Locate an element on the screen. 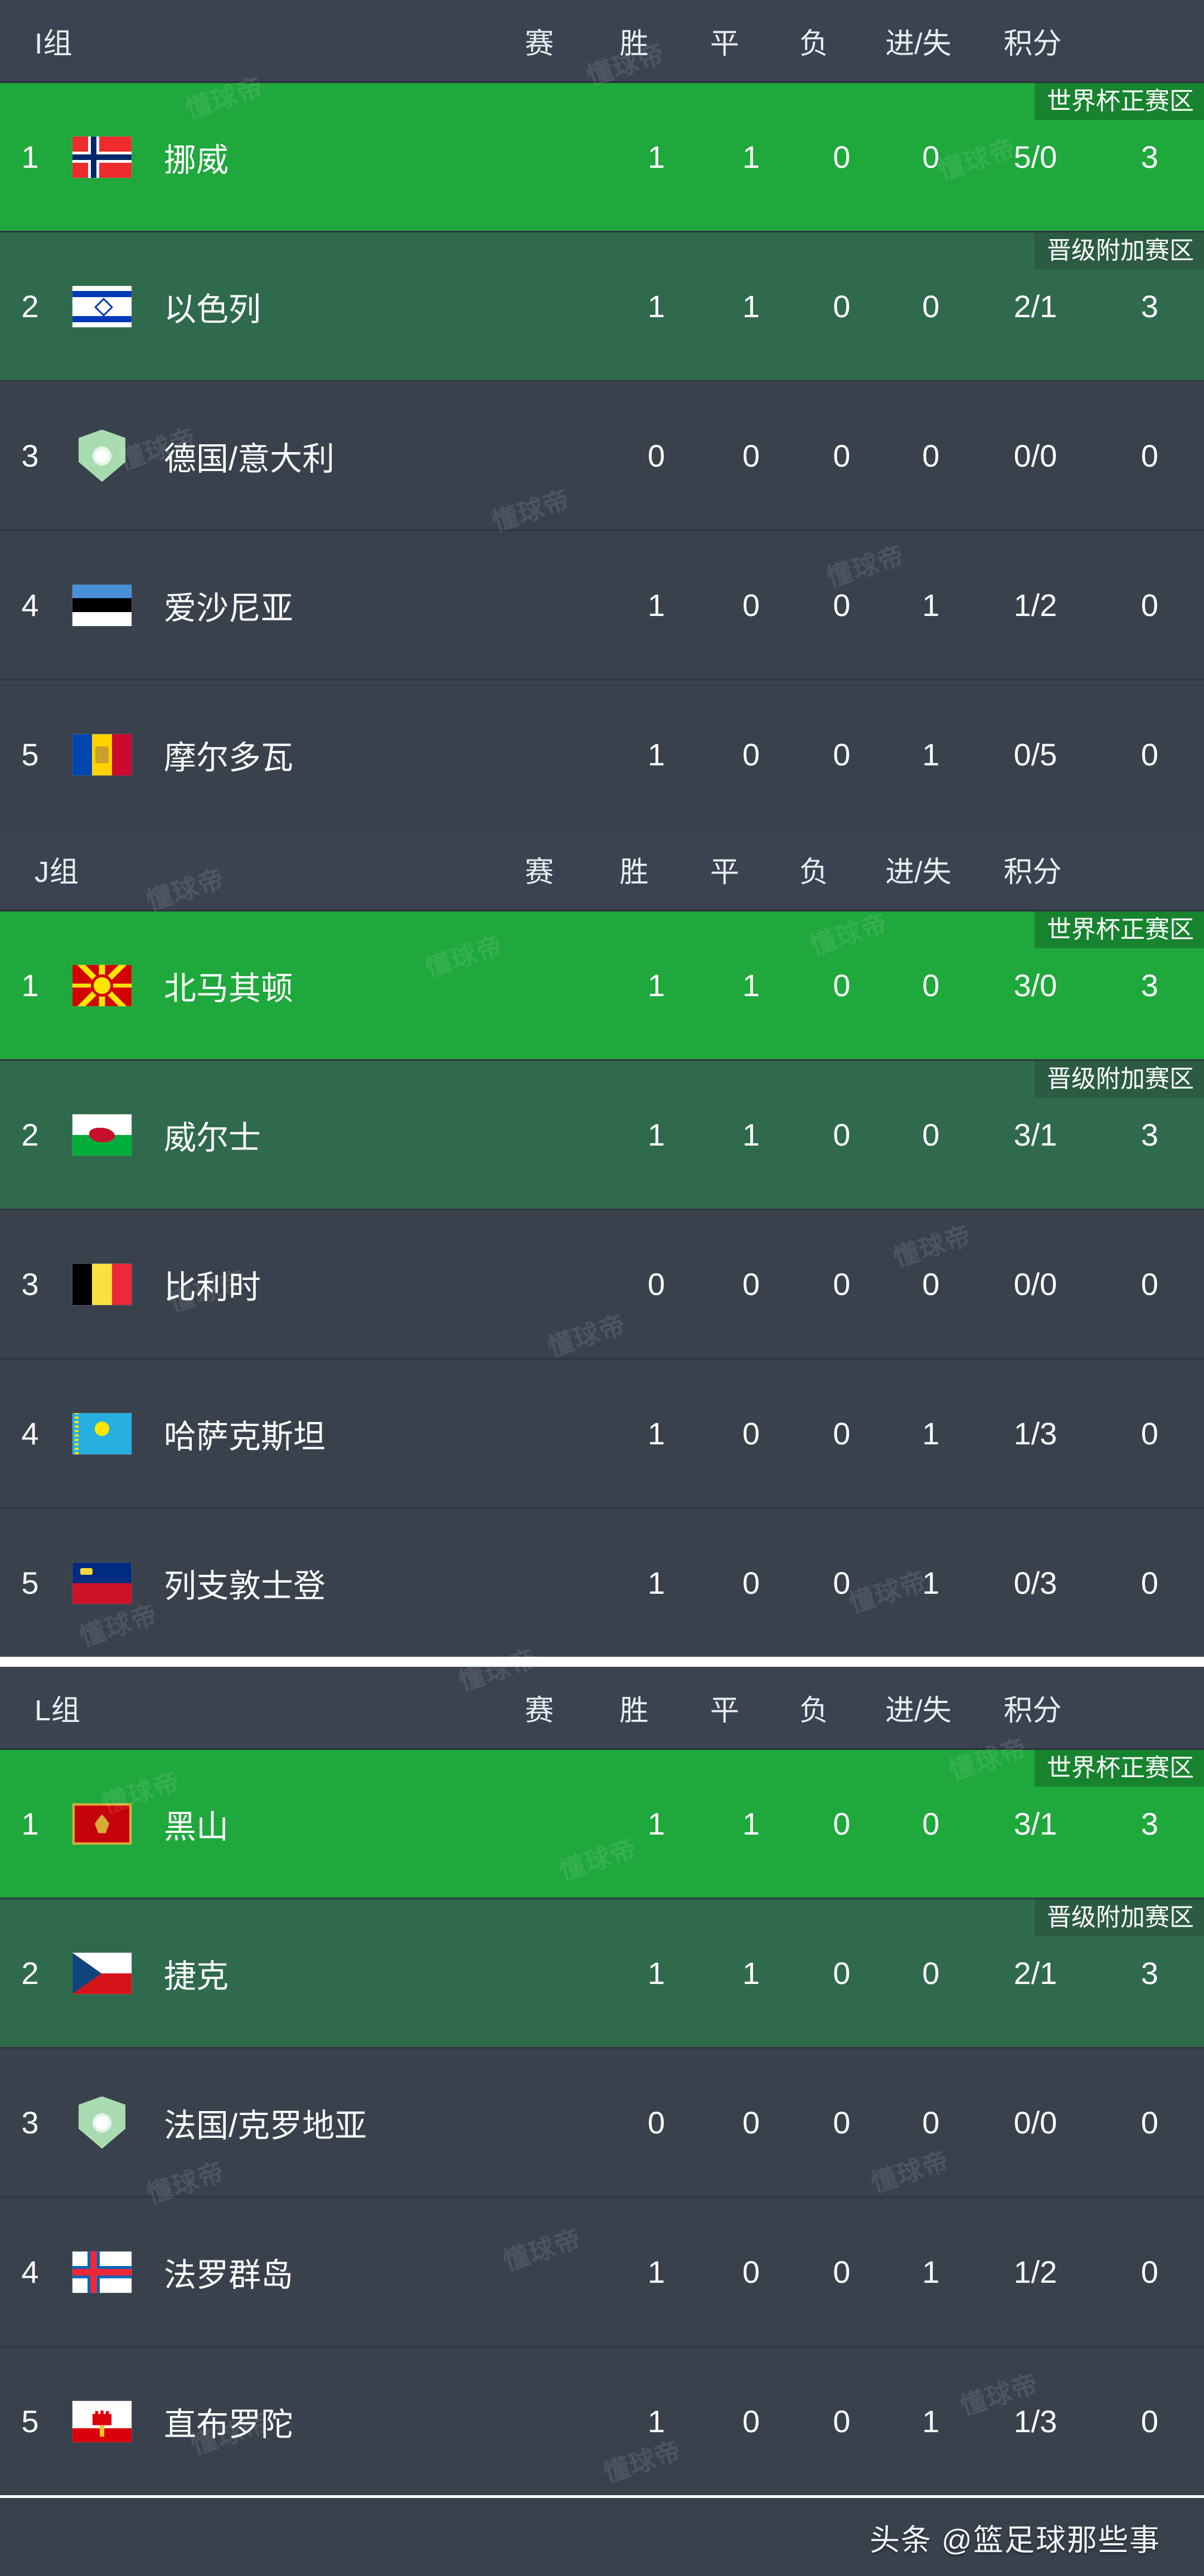 The height and width of the screenshot is (2576, 1204). row-stats: 1 1 0 0 2/1 3 is located at coordinates (906, 1973).